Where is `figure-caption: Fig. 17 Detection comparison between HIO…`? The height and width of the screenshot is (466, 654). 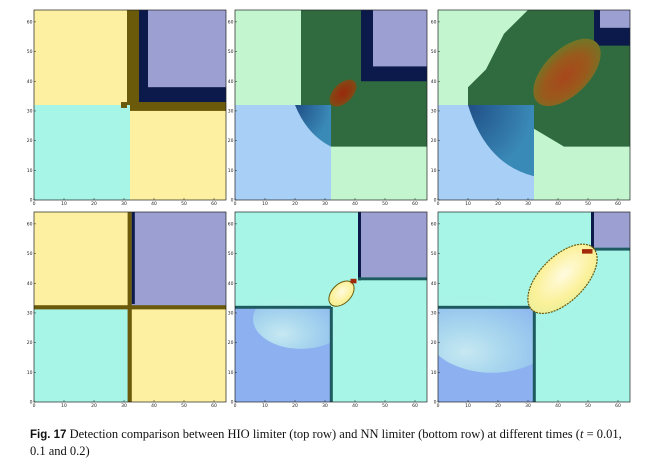
figure-caption: Fig. 17 Detection comparison between HIO… is located at coordinates (335, 442).